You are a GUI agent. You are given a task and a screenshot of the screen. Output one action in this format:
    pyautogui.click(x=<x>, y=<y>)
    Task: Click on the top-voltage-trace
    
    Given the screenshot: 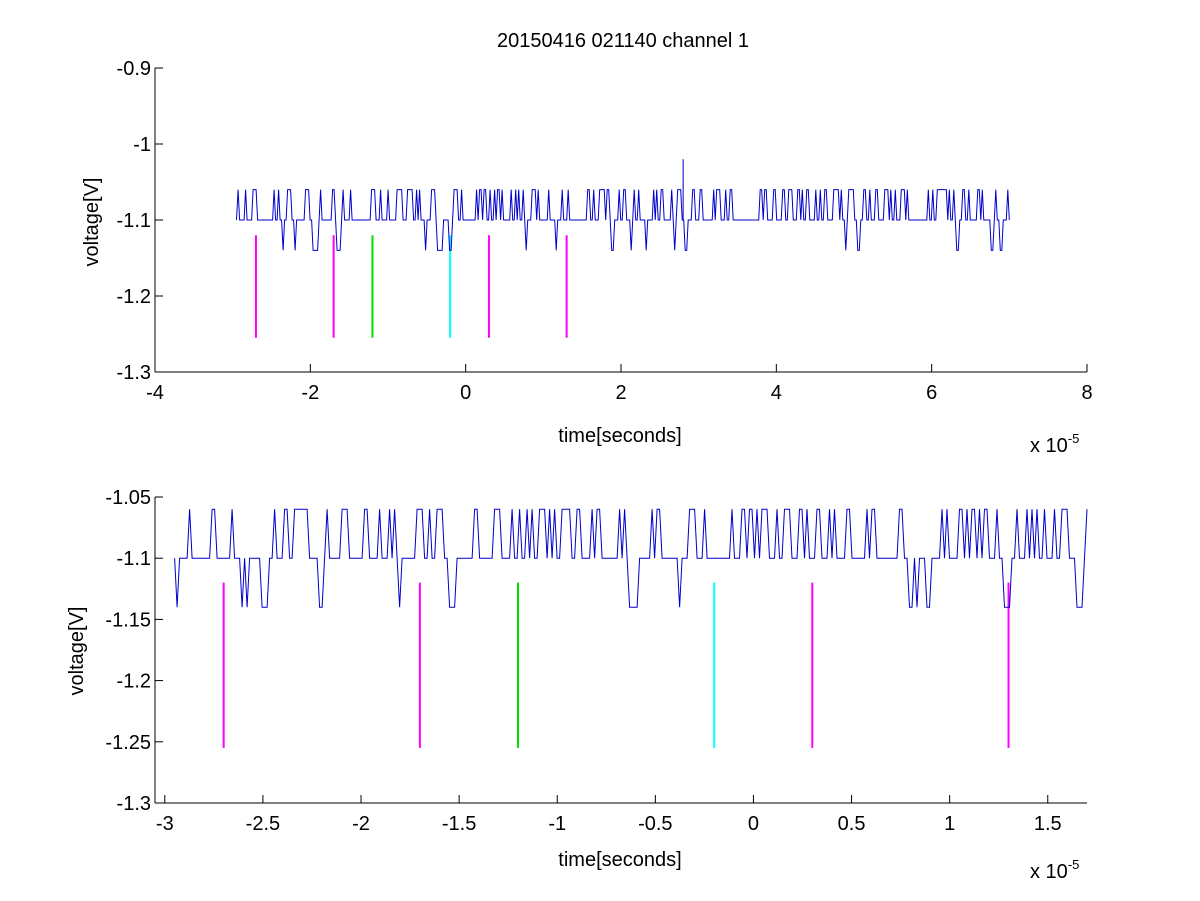 What is the action you would take?
    pyautogui.click(x=623, y=220)
    